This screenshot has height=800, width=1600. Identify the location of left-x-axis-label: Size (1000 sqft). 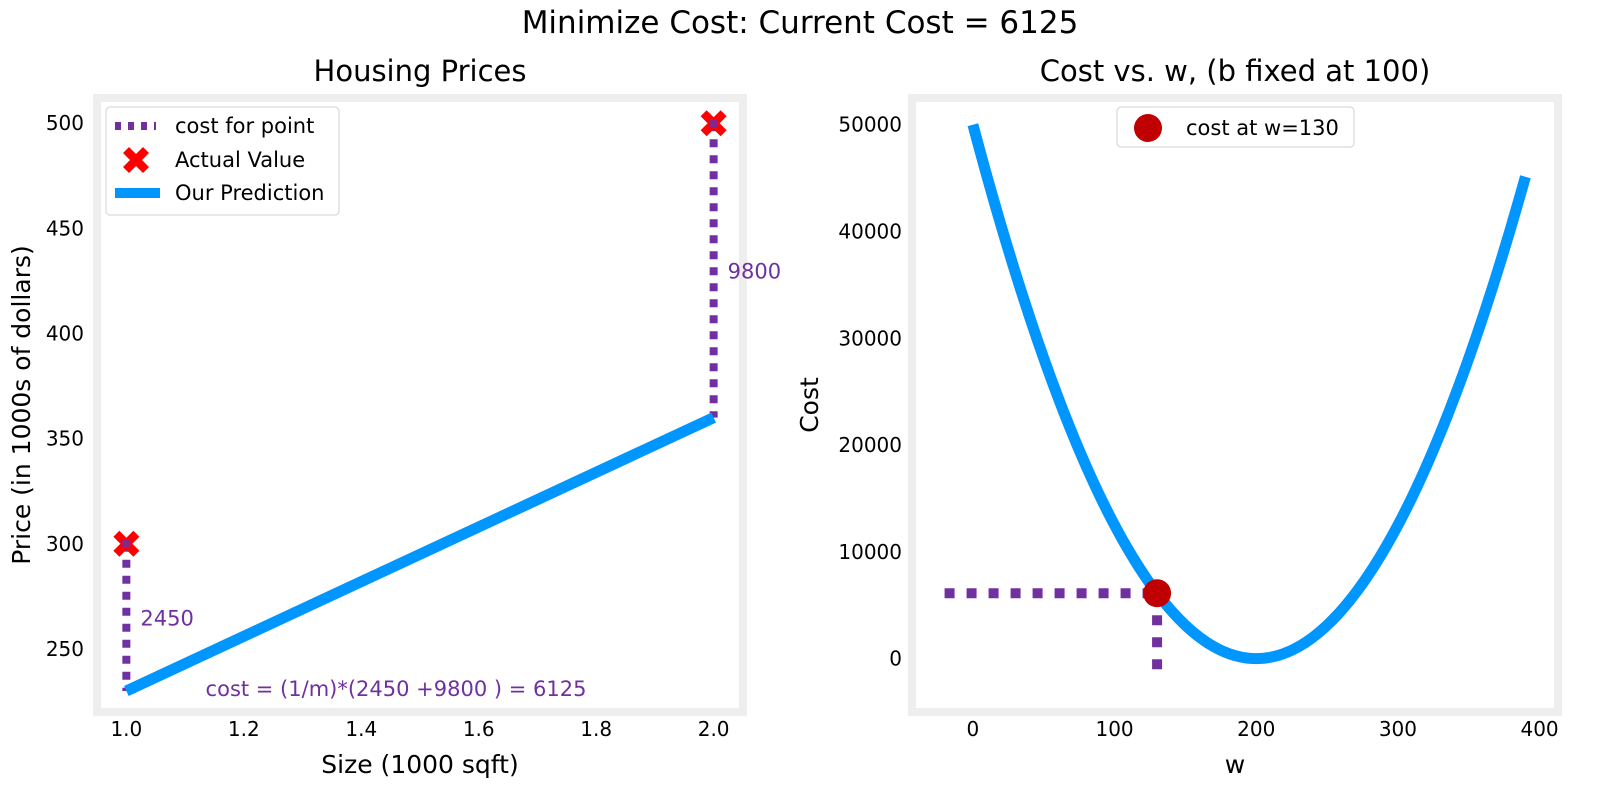
(419, 764).